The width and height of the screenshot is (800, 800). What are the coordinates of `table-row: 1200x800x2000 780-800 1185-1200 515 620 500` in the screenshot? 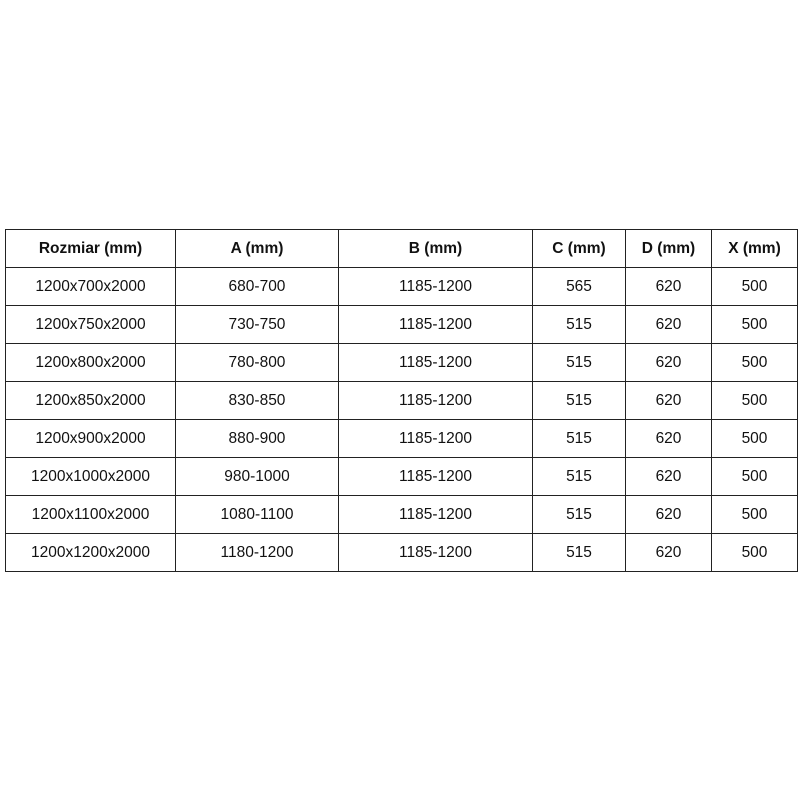 It's located at (401, 362).